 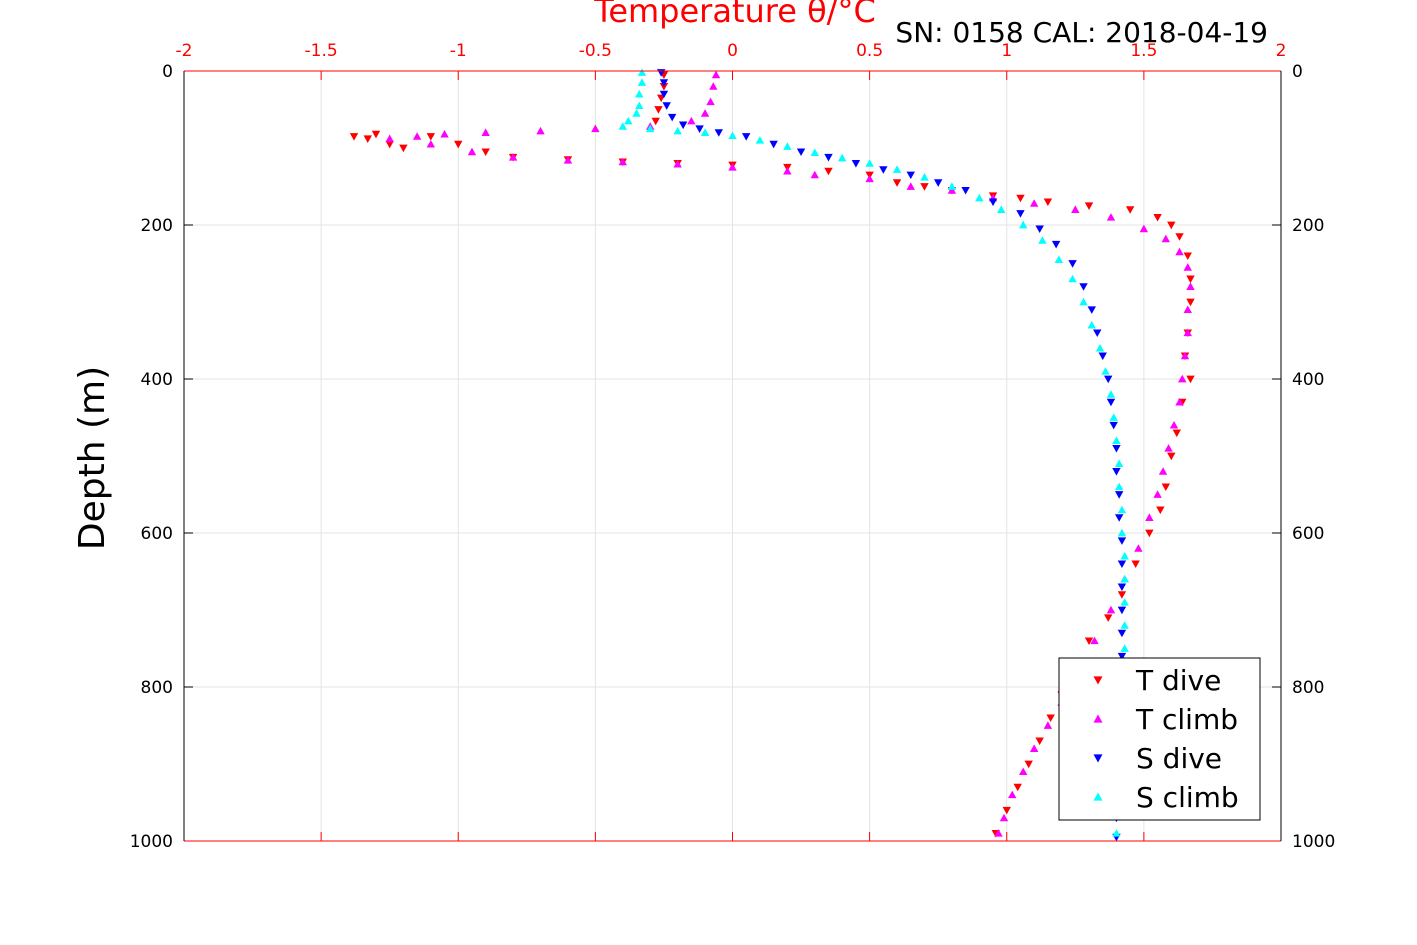 What do you see at coordinates (167, 72) in the screenshot?
I see `y-tick-label-left: 0` at bounding box center [167, 72].